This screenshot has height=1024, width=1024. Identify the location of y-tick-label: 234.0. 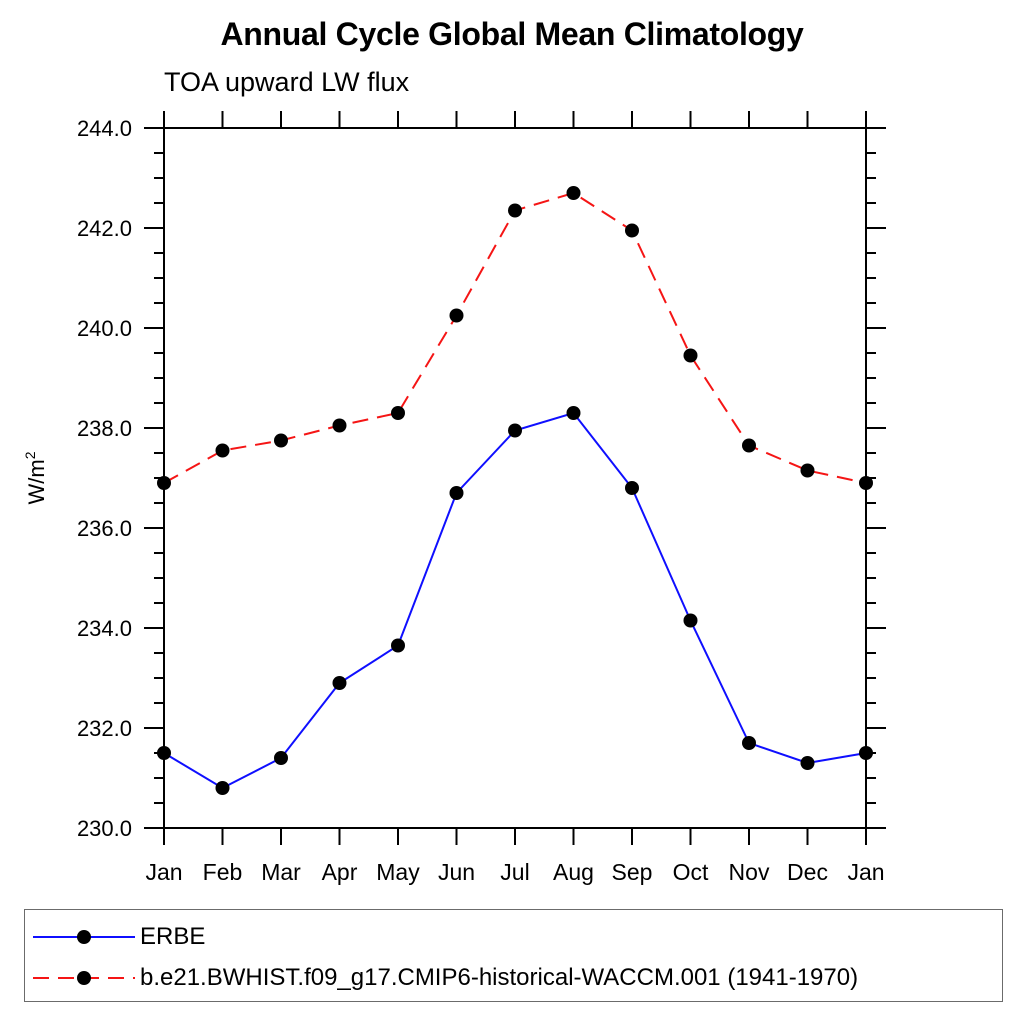
(104, 628).